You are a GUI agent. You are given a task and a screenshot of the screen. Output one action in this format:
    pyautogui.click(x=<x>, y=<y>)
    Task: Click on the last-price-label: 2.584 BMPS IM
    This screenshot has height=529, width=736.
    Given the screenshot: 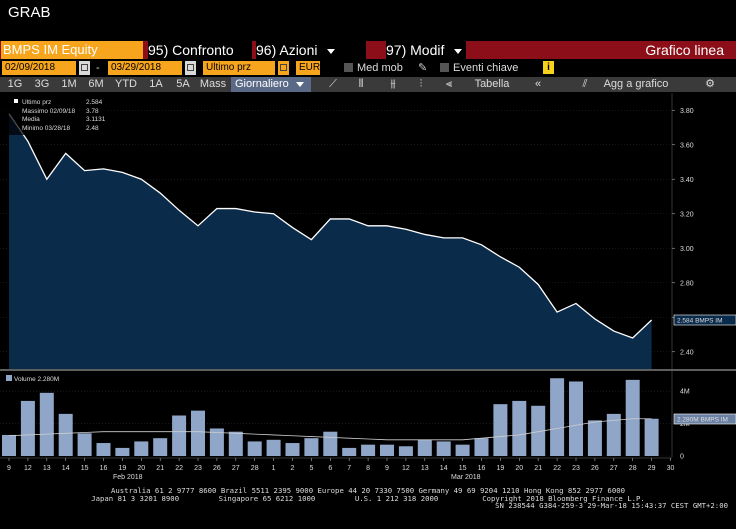 What is the action you would take?
    pyautogui.click(x=704, y=320)
    